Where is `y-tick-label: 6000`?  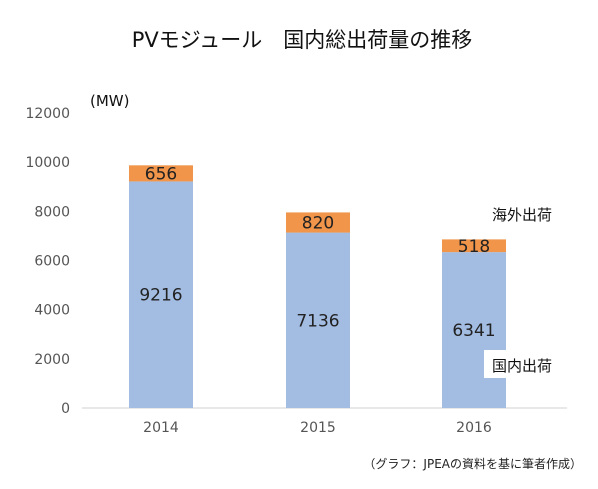 y-tick-label: 6000 is located at coordinates (52, 262).